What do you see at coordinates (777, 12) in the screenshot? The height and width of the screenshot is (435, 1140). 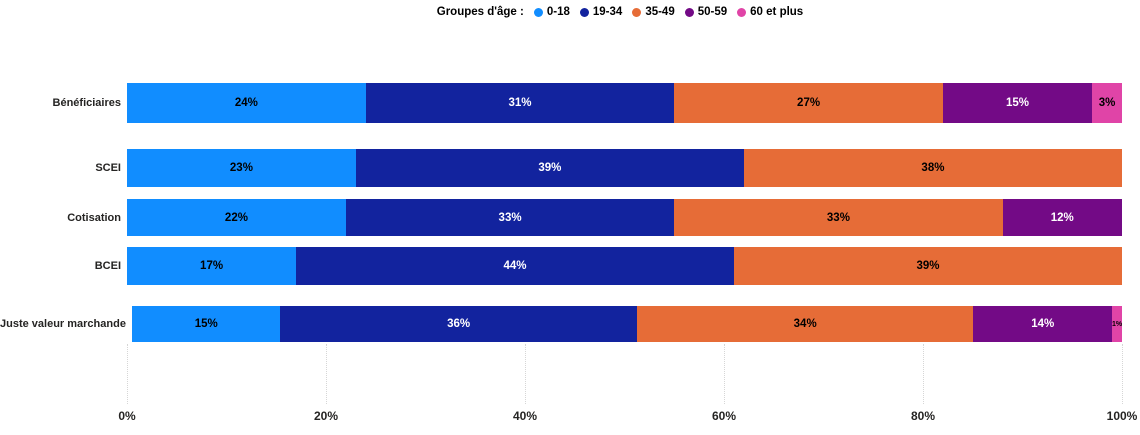 I see `legend-item-label: 60 et plus` at bounding box center [777, 12].